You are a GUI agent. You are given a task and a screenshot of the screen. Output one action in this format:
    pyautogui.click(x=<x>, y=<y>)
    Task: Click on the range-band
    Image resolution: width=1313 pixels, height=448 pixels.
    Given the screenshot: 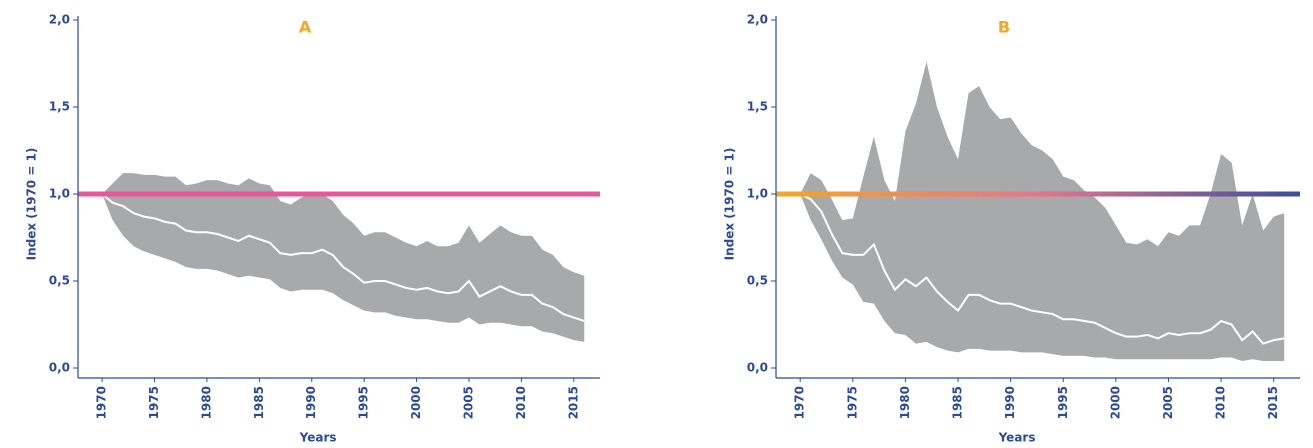 What is the action you would take?
    pyautogui.click(x=343, y=257)
    